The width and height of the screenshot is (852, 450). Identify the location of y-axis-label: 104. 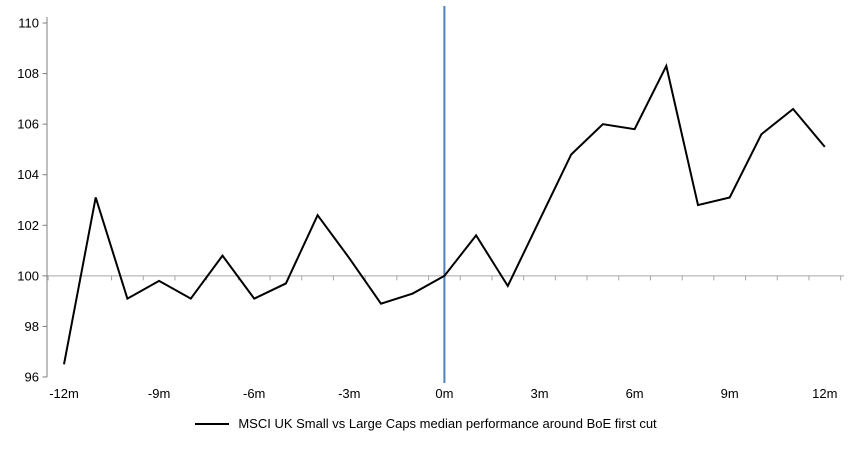
(28, 174).